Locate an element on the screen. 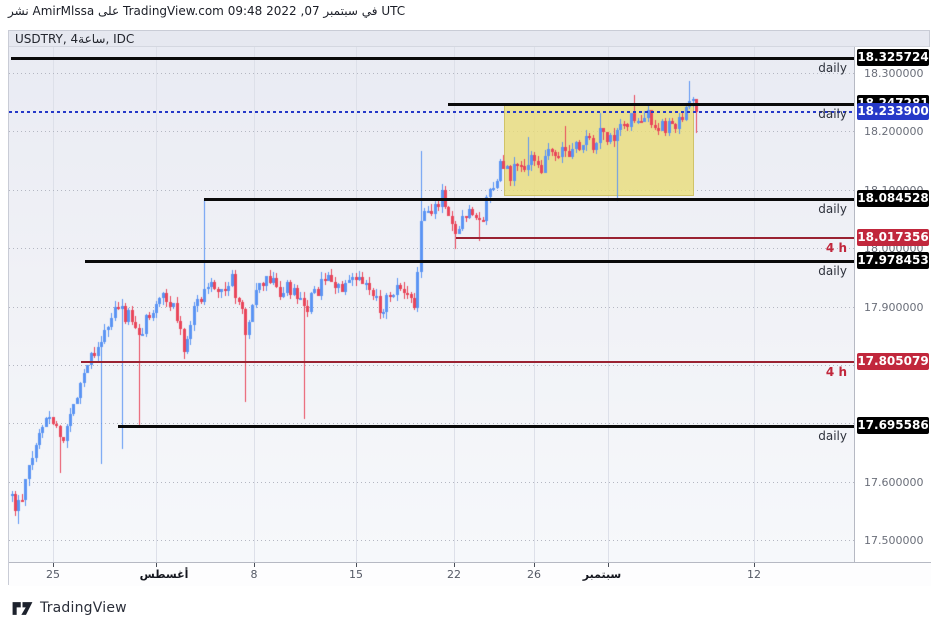 The width and height of the screenshot is (938, 627). time-axis: 25 أغسطس 8 15 22 26 سبتمبر 12 is located at coordinates (470, 574).